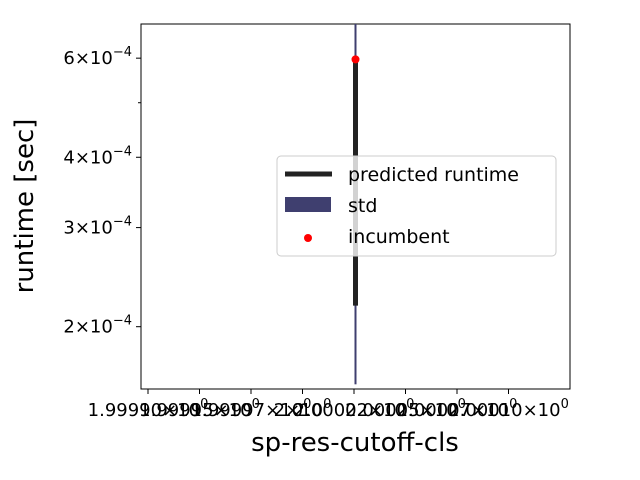 This screenshot has width=640, height=480. I want to click on legend-label-std: std, so click(362, 206).